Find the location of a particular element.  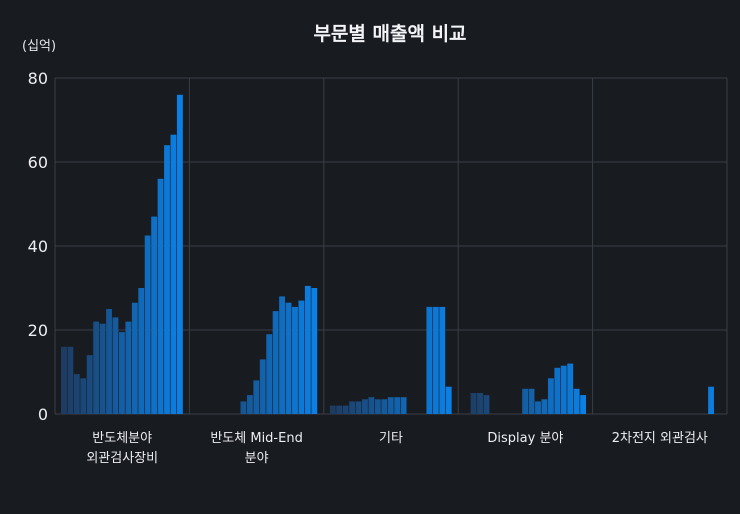

y-tick-label: 40 is located at coordinates (38, 246).